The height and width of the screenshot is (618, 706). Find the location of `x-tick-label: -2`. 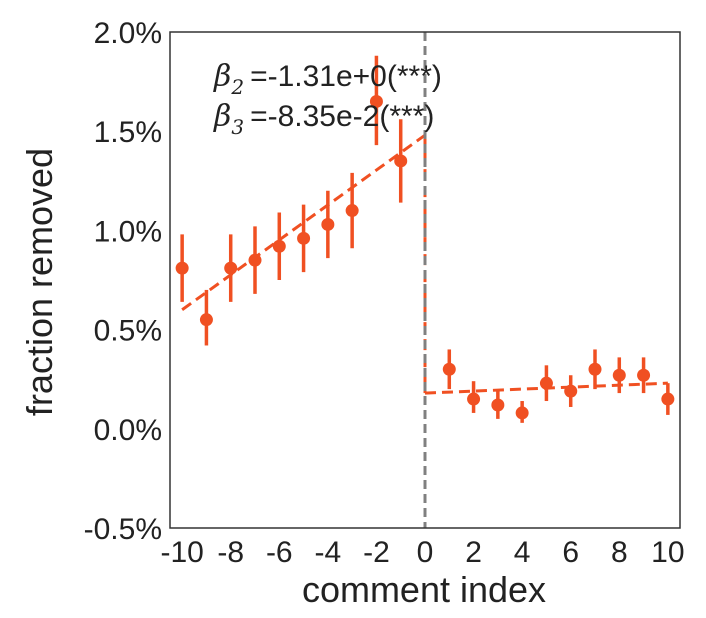

x-tick-label: -2 is located at coordinates (376, 552).